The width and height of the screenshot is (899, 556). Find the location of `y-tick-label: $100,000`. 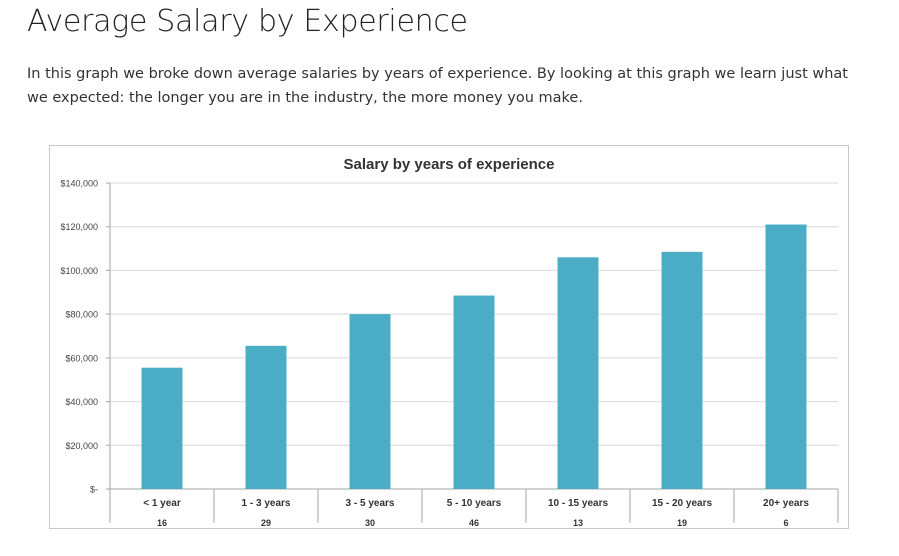

y-tick-label: $100,000 is located at coordinates (79, 271).